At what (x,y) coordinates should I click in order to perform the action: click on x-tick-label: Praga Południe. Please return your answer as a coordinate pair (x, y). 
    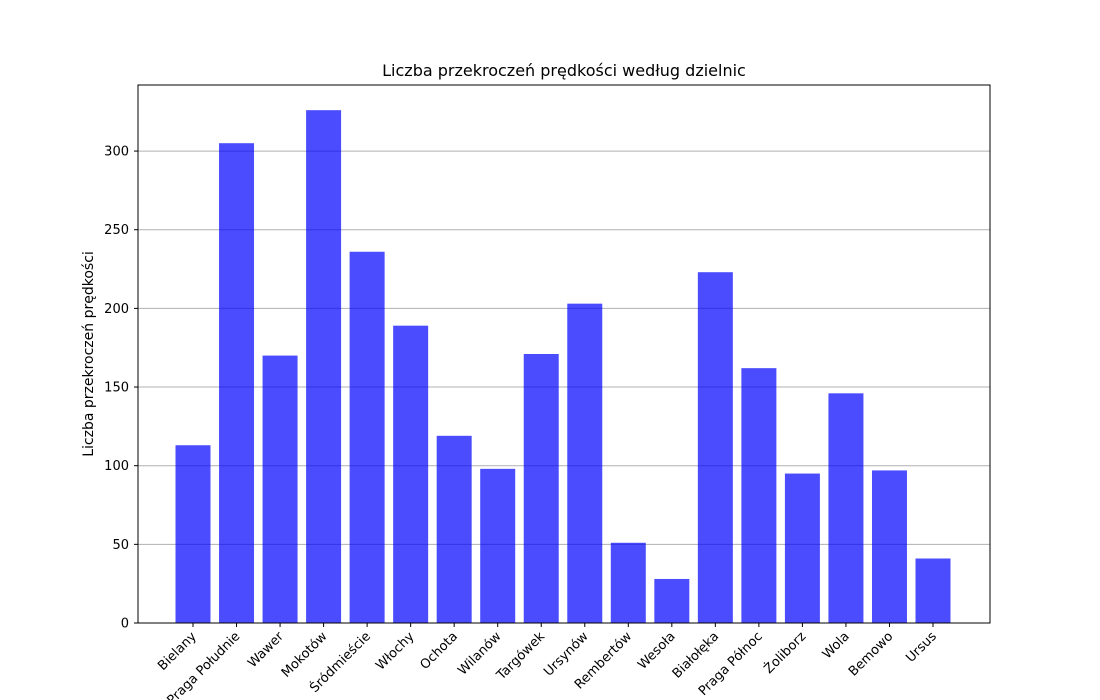
    Looking at the image, I should click on (203, 664).